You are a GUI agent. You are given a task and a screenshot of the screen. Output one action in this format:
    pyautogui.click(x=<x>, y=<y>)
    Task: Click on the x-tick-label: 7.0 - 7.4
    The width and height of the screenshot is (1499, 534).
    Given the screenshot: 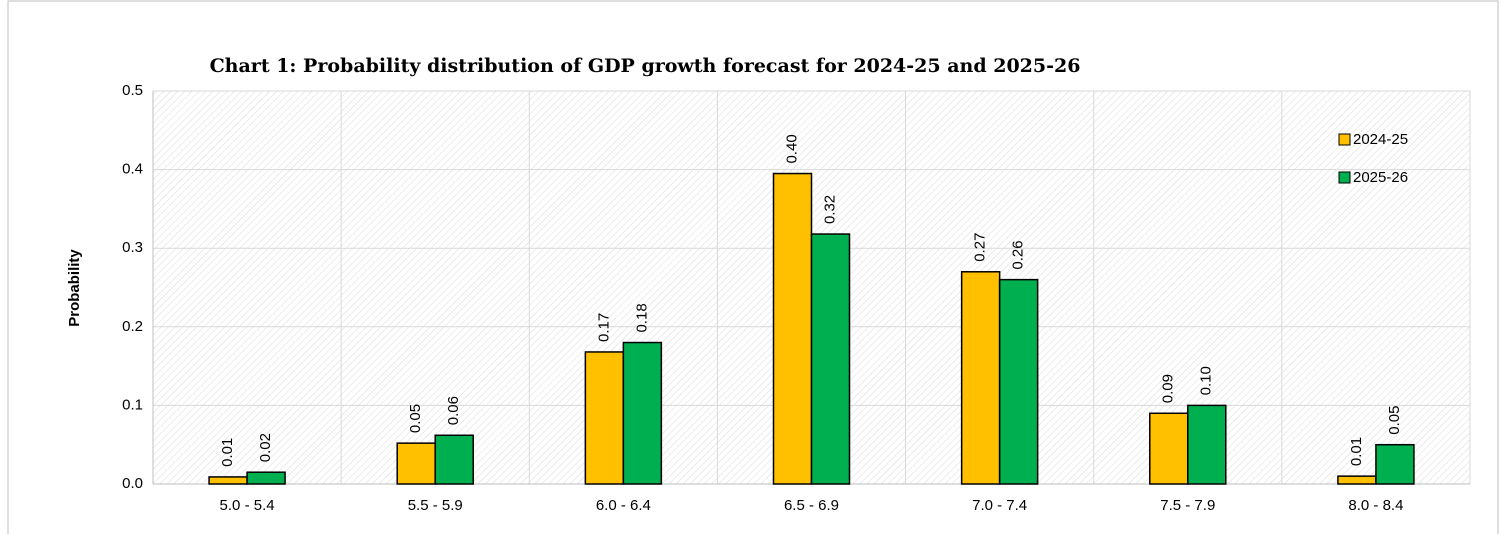 What is the action you would take?
    pyautogui.click(x=999, y=505)
    